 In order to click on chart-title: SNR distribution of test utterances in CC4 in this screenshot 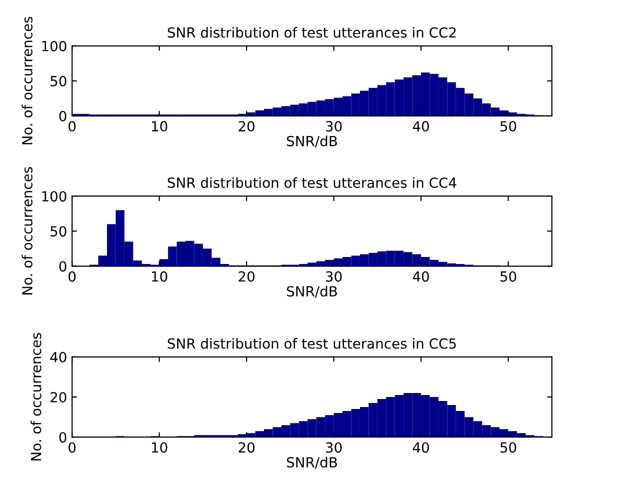, I will do `click(312, 182)`.